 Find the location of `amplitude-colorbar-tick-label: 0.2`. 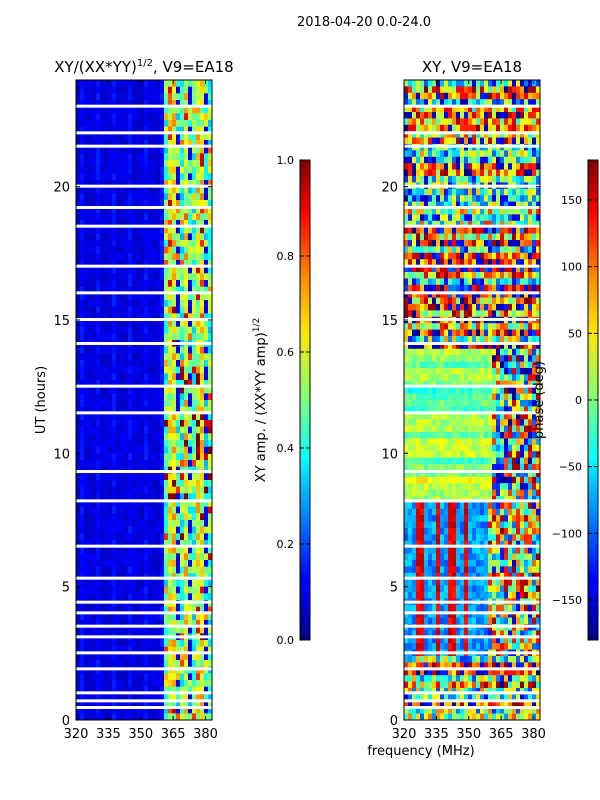

amplitude-colorbar-tick-label: 0.2 is located at coordinates (286, 544).